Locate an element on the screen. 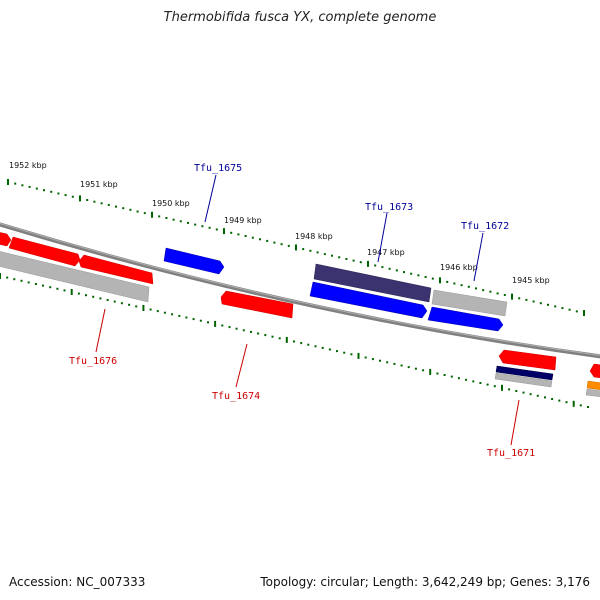  gene-box-navy is located at coordinates (524, 373).